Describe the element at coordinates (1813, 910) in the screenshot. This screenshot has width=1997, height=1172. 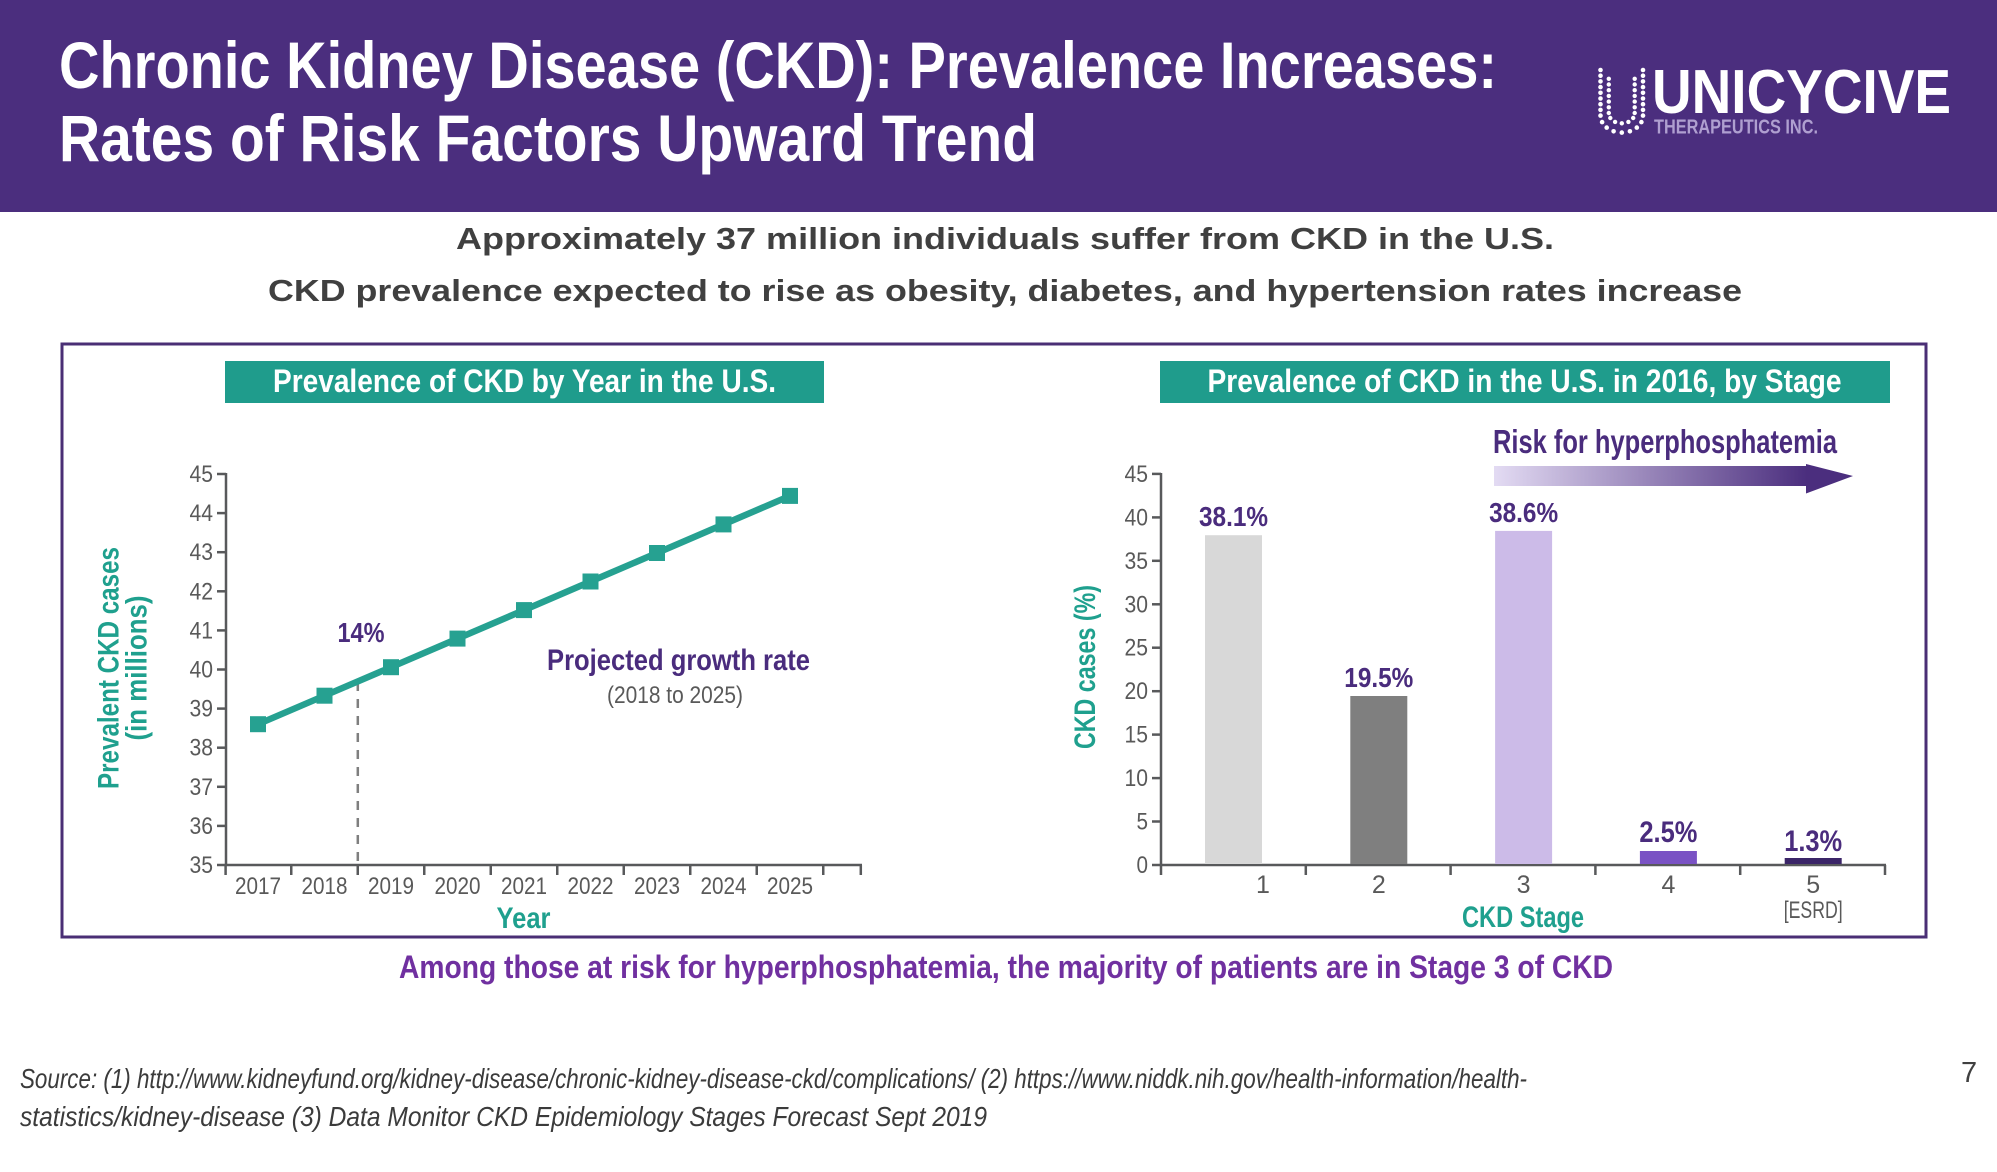
I see `svg-text: [ESRD]` at that location.